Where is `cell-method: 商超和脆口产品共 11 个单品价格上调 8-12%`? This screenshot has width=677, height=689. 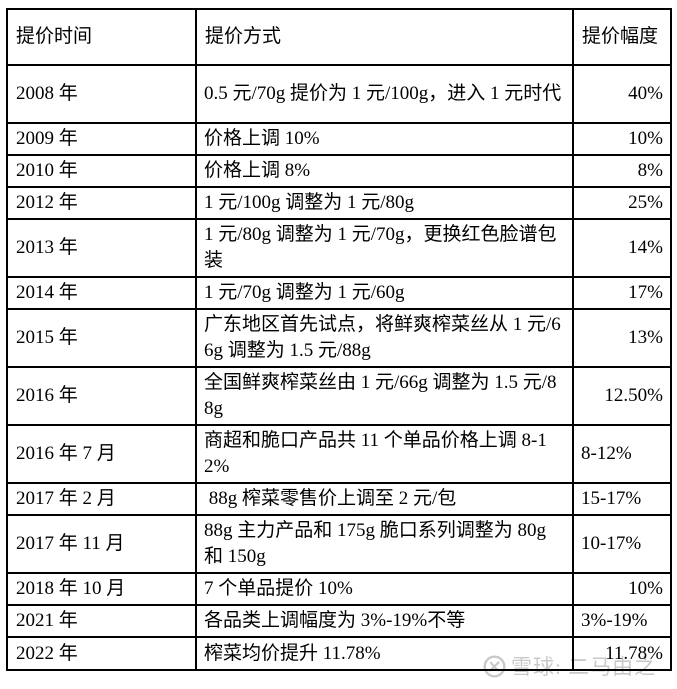 cell-method: 商超和脆口产品共 11 个单品价格上调 8-12% is located at coordinates (384, 454).